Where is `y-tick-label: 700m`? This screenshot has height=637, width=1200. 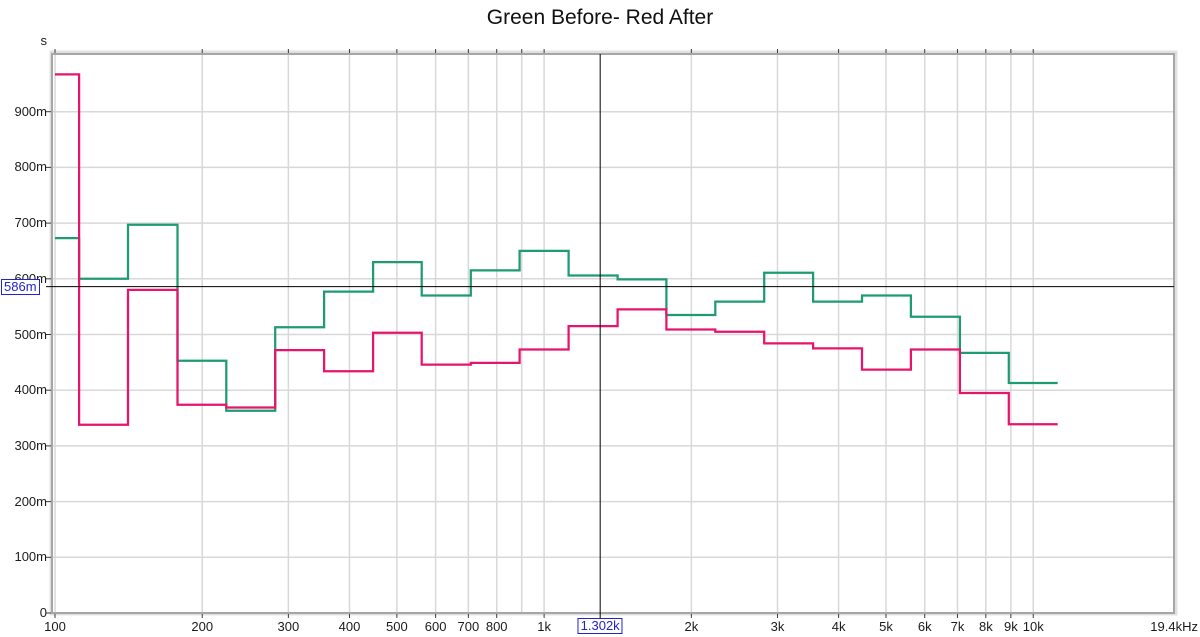
y-tick-label: 700m is located at coordinates (30, 223).